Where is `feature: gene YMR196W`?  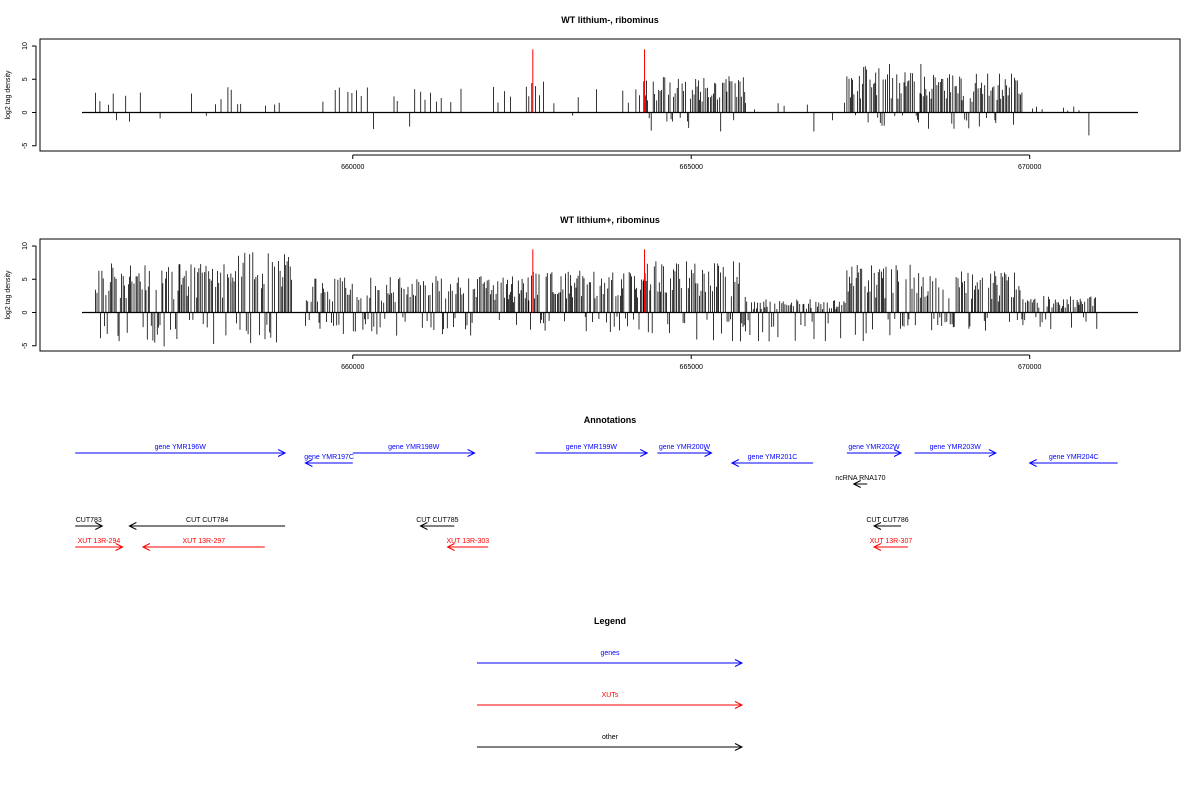
feature: gene YMR196W is located at coordinates (181, 450).